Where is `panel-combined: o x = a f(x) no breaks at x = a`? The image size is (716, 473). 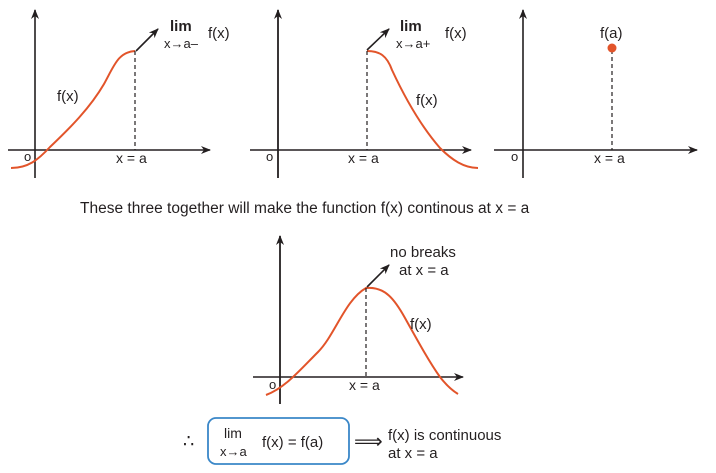
panel-combined: o x = a f(x) no breaks at x = a is located at coordinates (358, 319).